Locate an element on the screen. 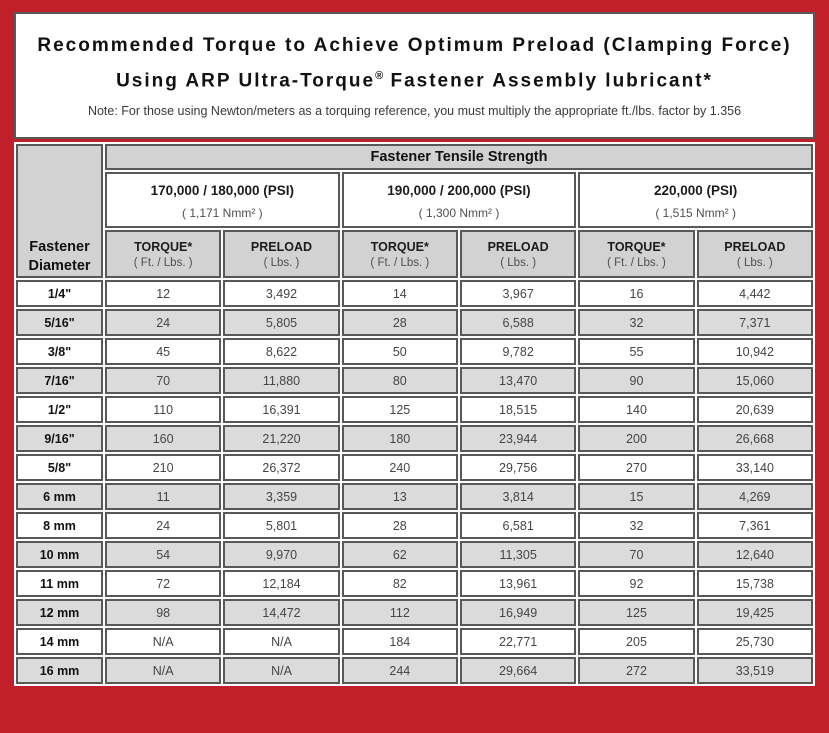 The width and height of the screenshot is (829, 733). preload-value-cell: 26,668 is located at coordinates (754, 438).